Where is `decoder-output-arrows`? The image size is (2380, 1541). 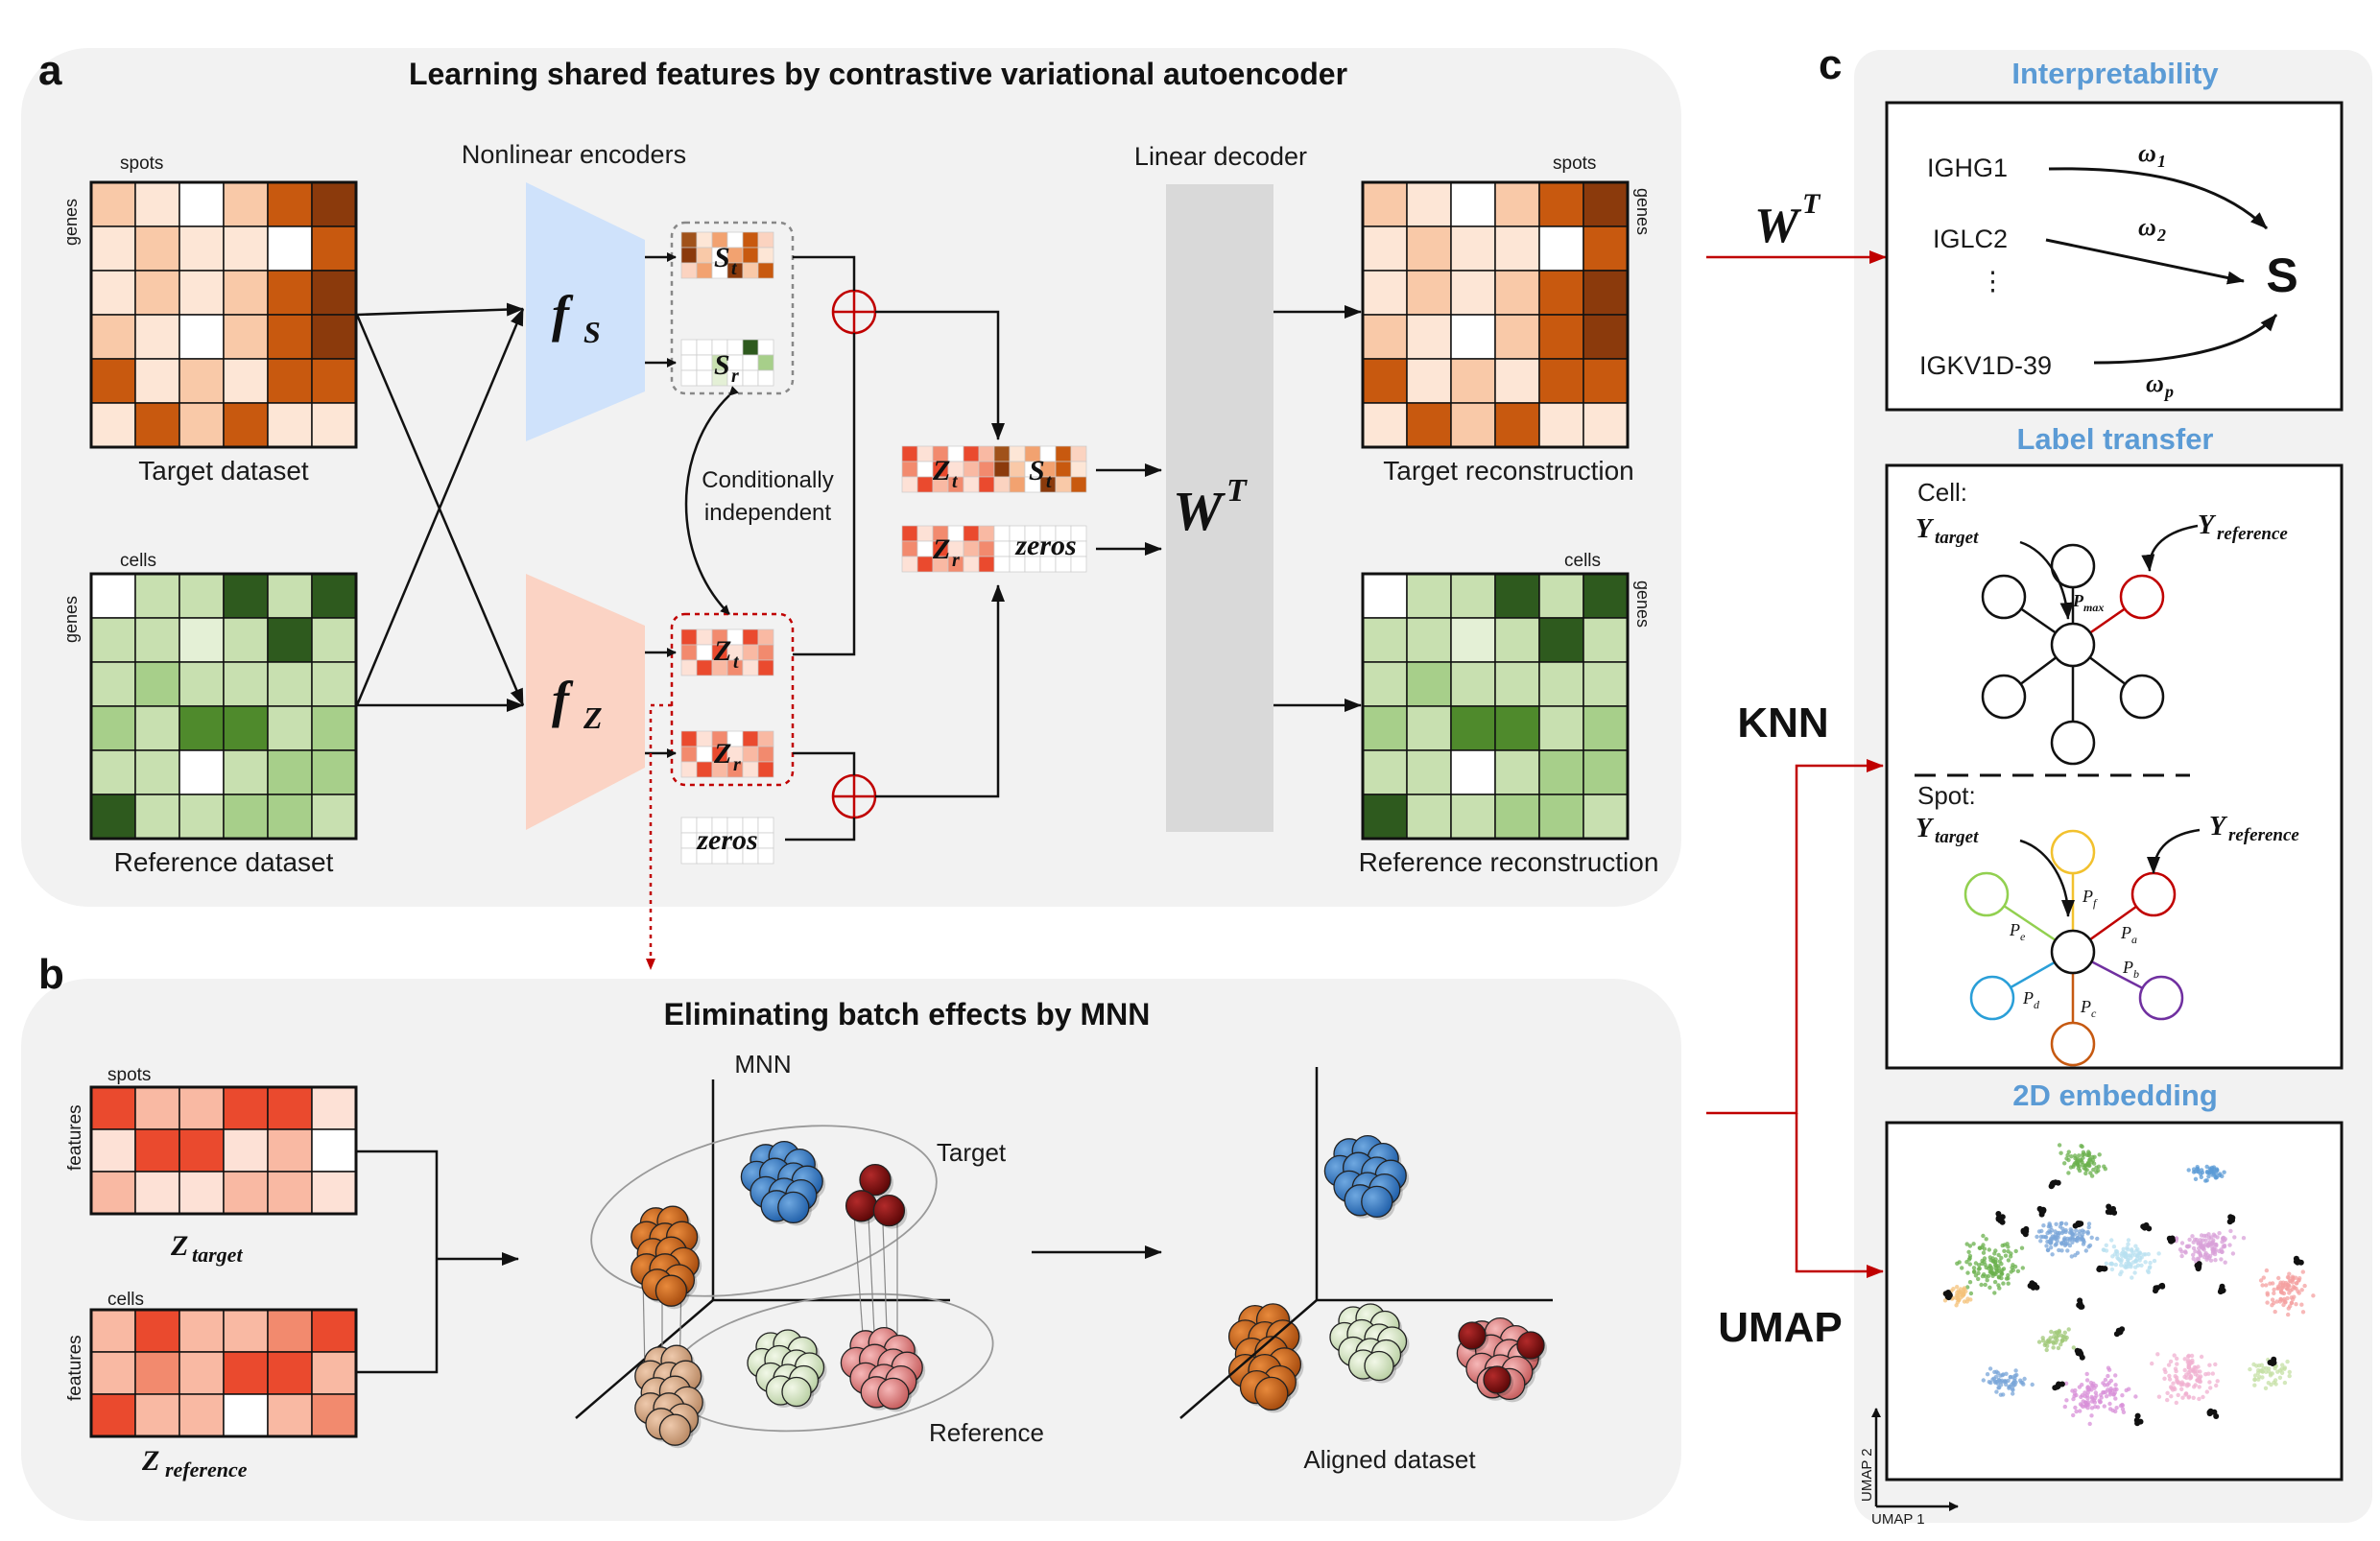 decoder-output-arrows is located at coordinates (1317, 508).